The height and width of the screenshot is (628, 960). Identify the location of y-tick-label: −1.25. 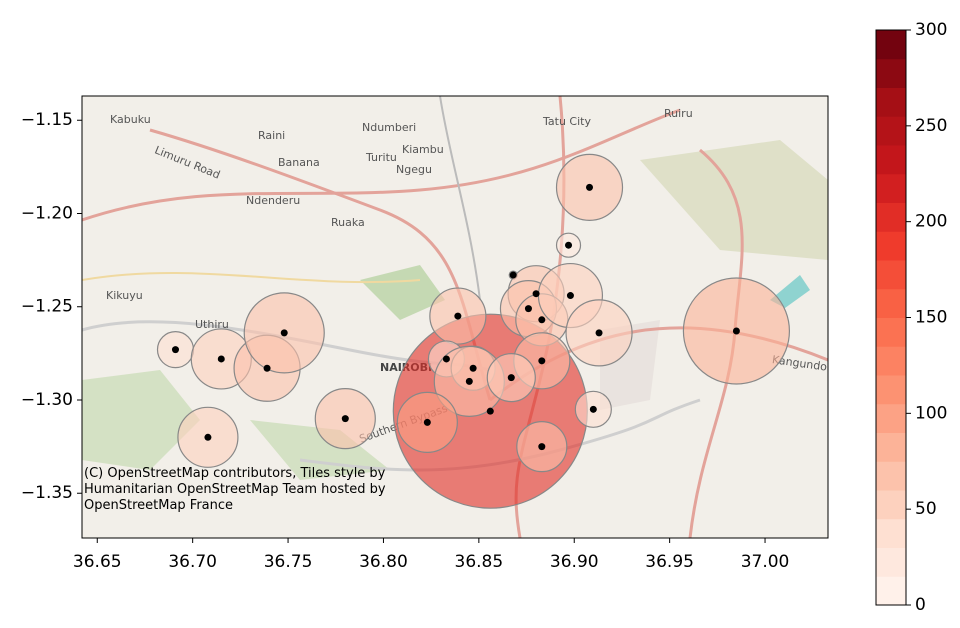
(47, 307).